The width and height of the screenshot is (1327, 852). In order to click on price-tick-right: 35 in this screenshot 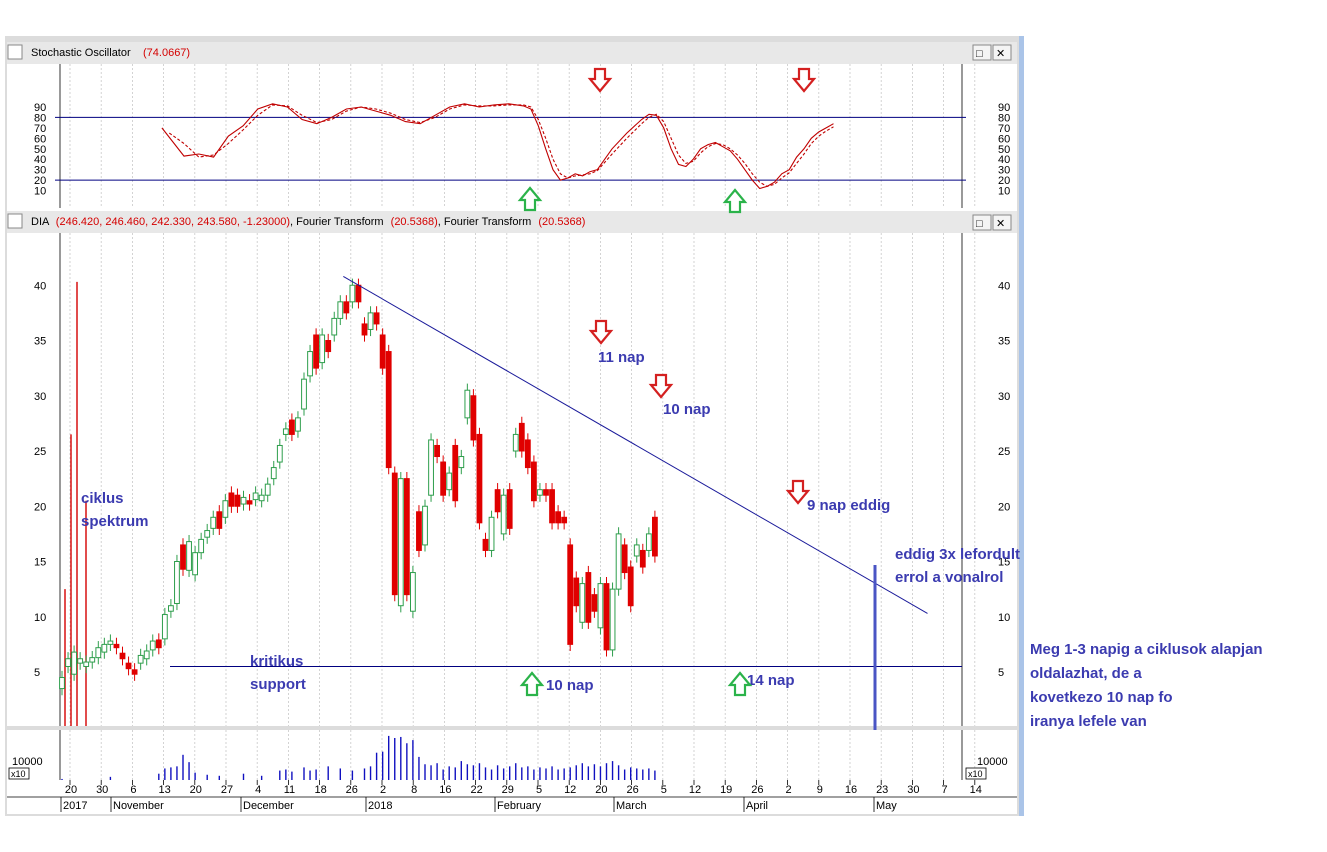, I will do `click(1004, 342)`.